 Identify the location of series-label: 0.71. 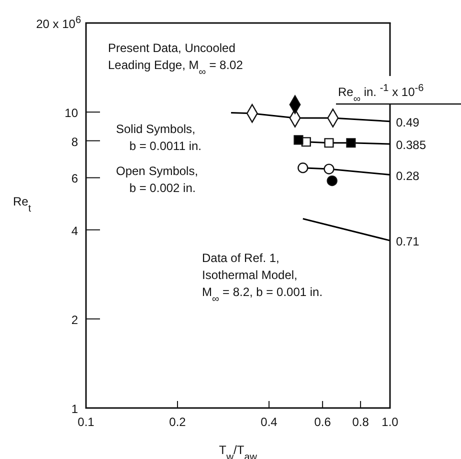
(408, 241).